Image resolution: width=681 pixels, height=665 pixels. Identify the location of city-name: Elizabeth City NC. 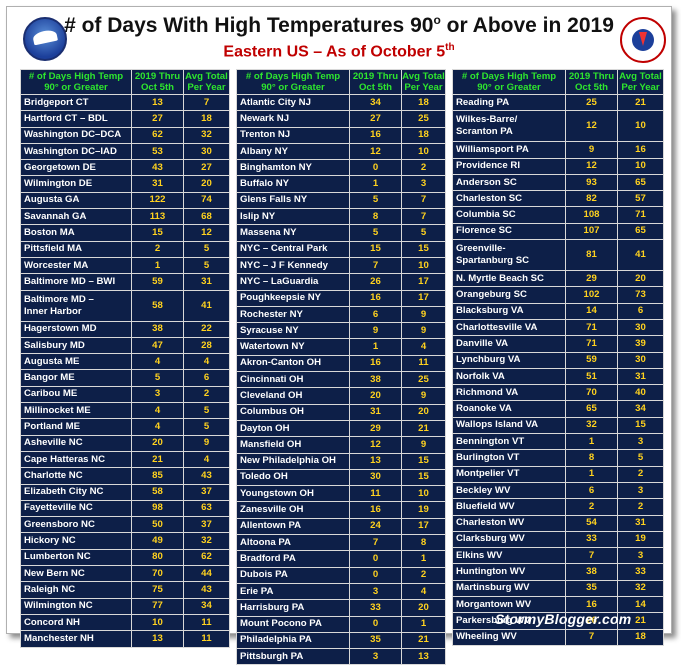
(64, 492).